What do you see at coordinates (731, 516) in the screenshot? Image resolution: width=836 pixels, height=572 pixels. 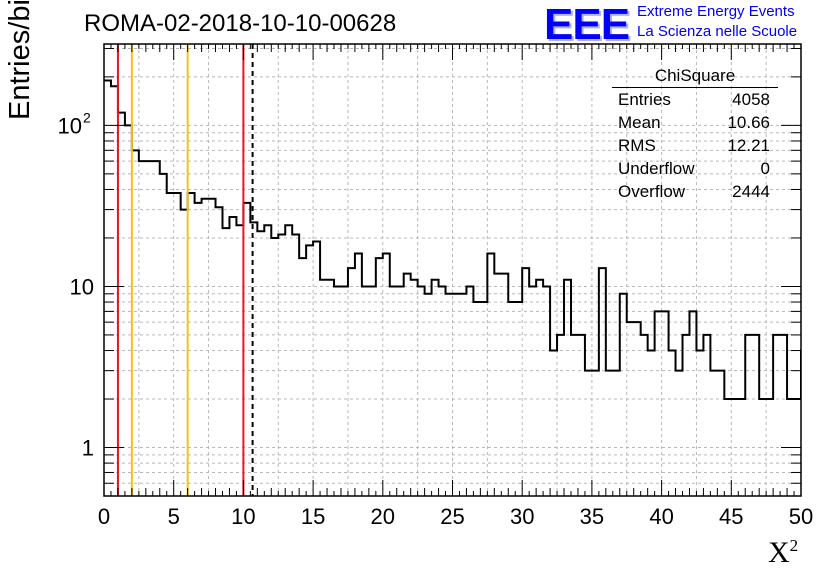 I see `x-tick-label: 45` at bounding box center [731, 516].